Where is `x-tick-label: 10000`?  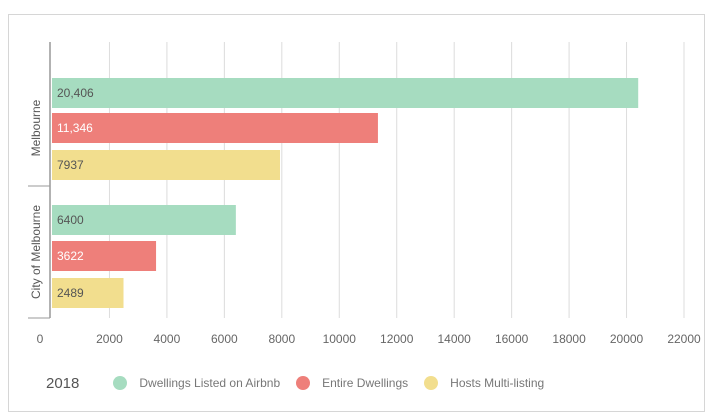 x-tick-label: 10000 is located at coordinates (340, 339).